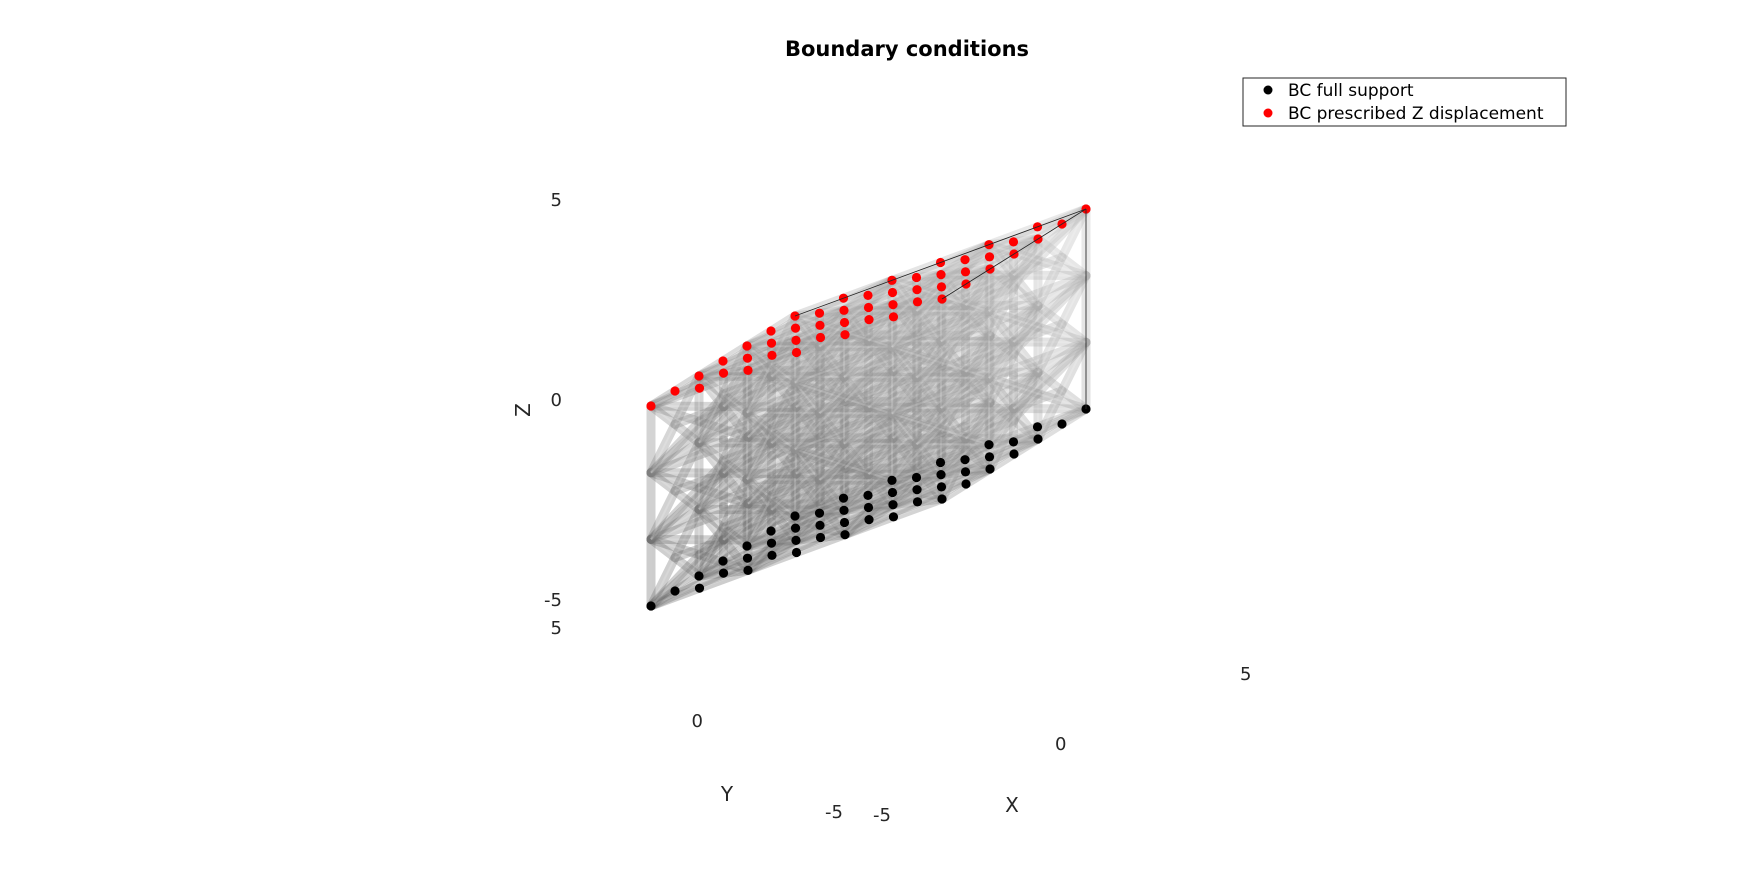 Image resolution: width=1738 pixels, height=888 pixels. Describe the element at coordinates (882, 815) in the screenshot. I see `x-tick-minus5: -5` at that location.